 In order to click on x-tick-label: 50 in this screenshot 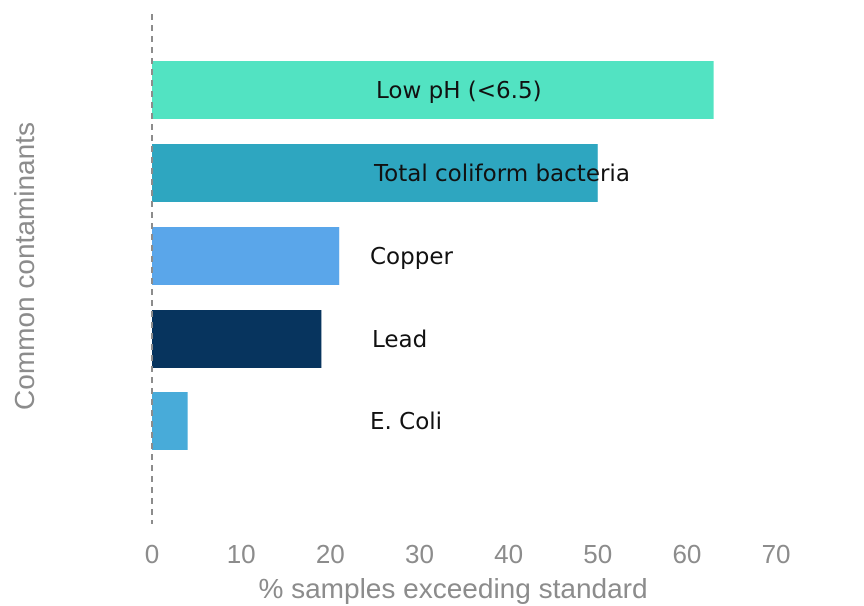, I will do `click(597, 554)`.